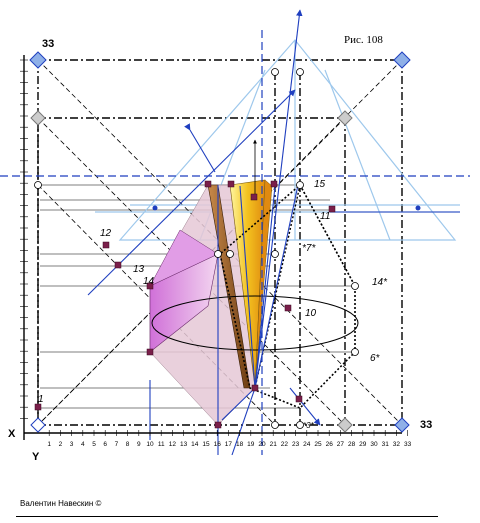 Image resolution: width=480 pixels, height=523 pixels. What do you see at coordinates (139, 444) in the screenshot?
I see `x-tick-label: 9` at bounding box center [139, 444].